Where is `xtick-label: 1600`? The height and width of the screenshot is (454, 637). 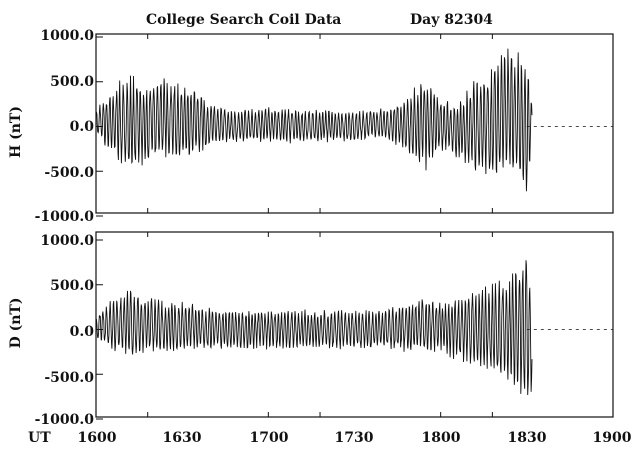 xtick-label: 1600 is located at coordinates (97, 438).